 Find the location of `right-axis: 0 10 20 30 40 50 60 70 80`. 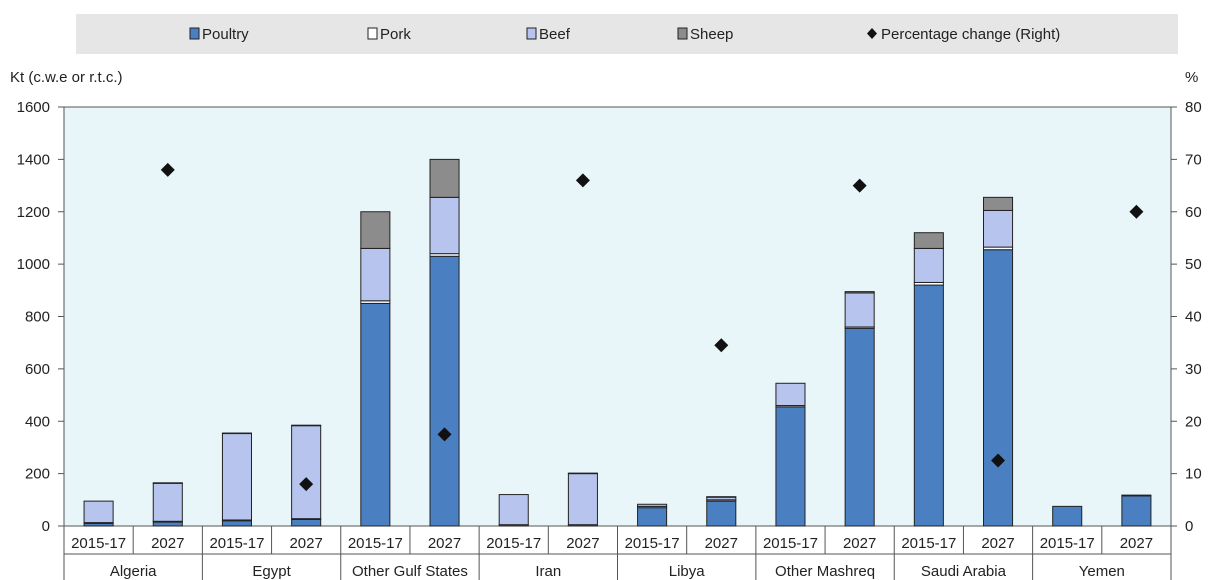

right-axis: 0 10 20 30 40 50 60 70 80 is located at coordinates (1186, 317).